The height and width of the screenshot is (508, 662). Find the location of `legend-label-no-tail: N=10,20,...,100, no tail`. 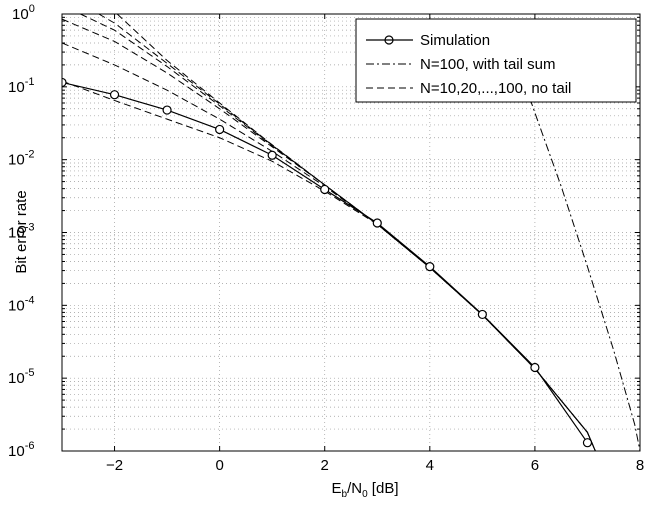

legend-label-no-tail: N=10,20,...,100, no tail is located at coordinates (495, 88).